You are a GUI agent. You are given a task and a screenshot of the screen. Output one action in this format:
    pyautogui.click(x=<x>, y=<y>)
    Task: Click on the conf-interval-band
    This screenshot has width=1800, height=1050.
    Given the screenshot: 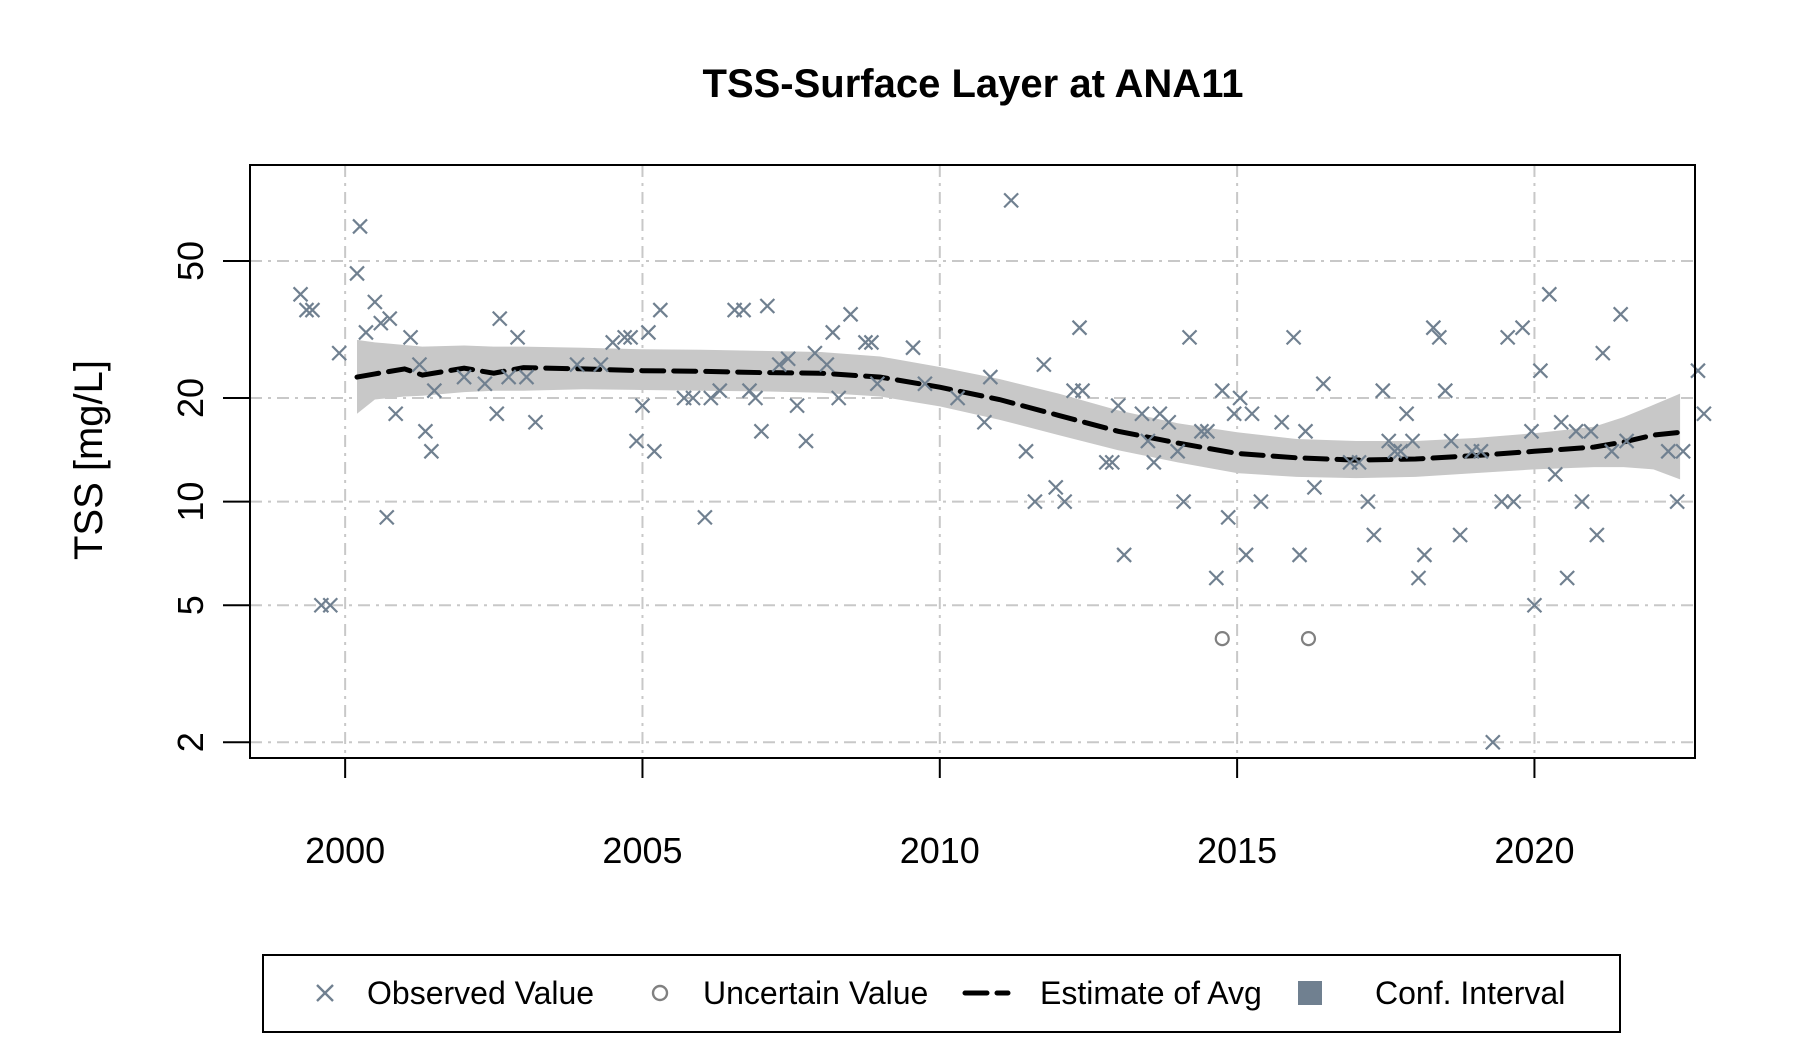 What is the action you would take?
    pyautogui.click(x=1019, y=409)
    